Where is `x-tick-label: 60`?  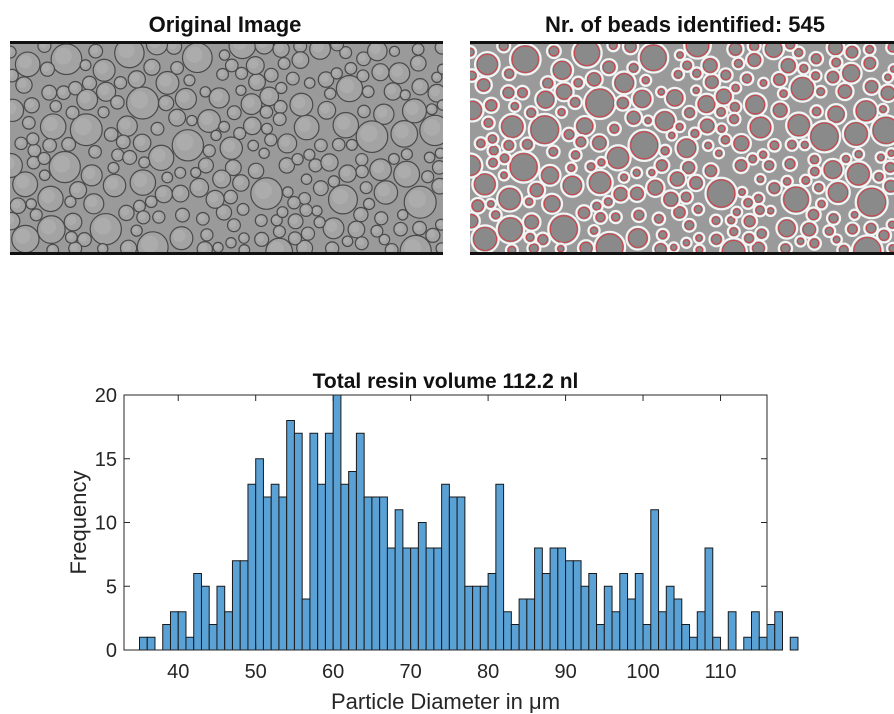 x-tick-label: 60 is located at coordinates (333, 672).